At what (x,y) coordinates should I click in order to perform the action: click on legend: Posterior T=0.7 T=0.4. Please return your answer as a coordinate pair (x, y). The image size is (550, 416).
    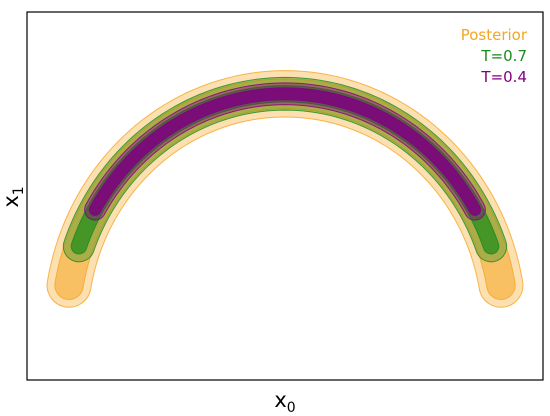
    Looking at the image, I should click on (494, 56).